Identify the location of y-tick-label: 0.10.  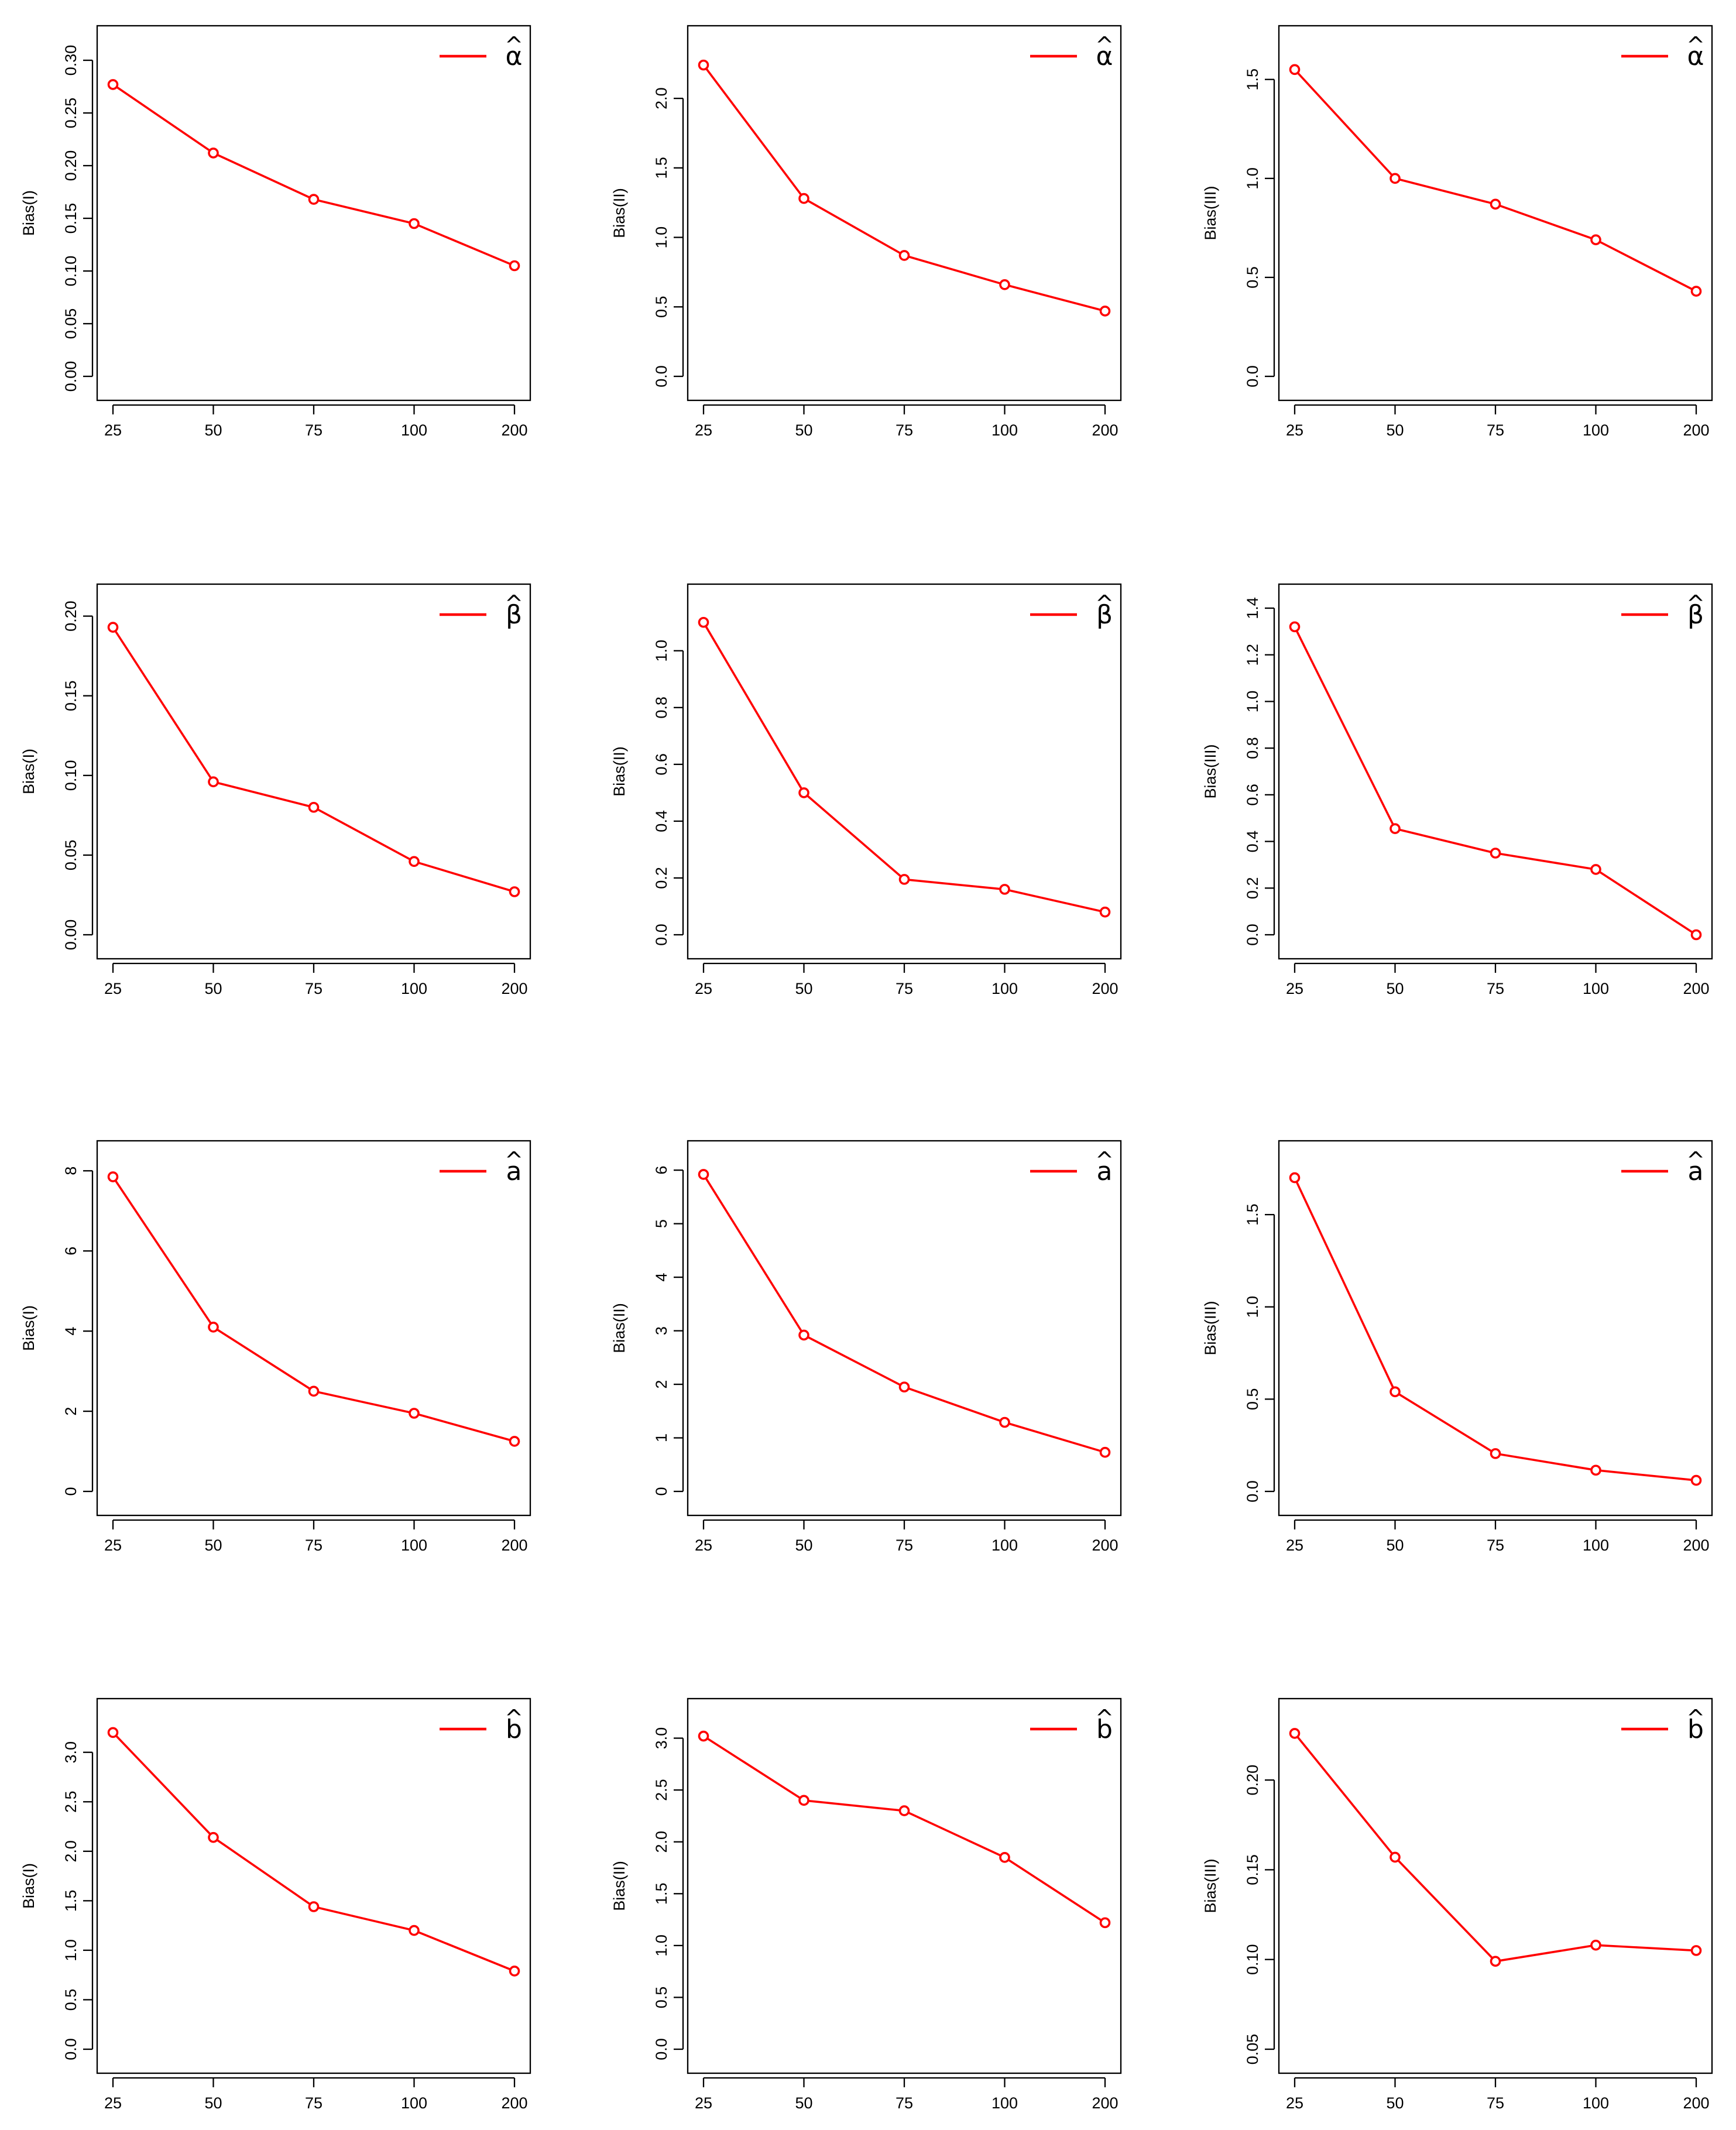
(71, 775).